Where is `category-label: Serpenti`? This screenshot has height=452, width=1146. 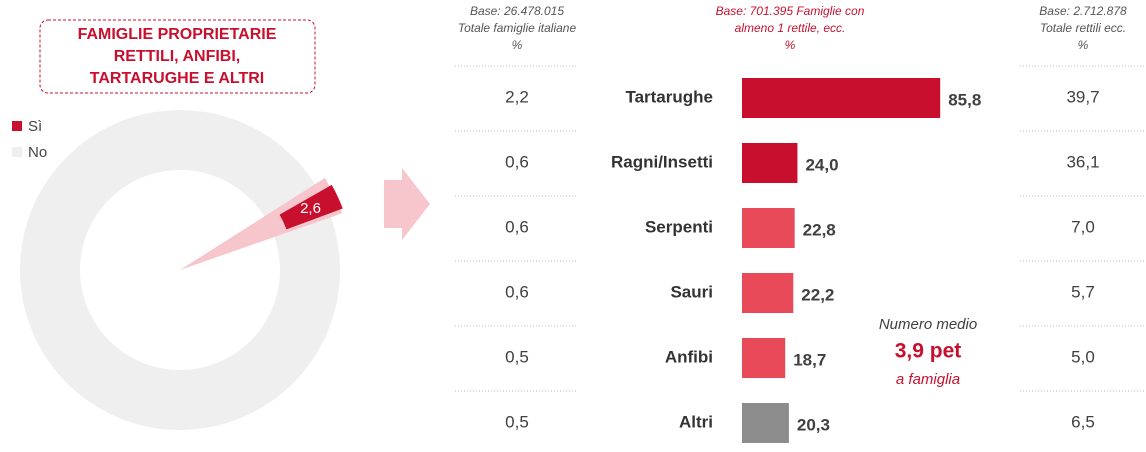 category-label: Serpenti is located at coordinates (679, 226).